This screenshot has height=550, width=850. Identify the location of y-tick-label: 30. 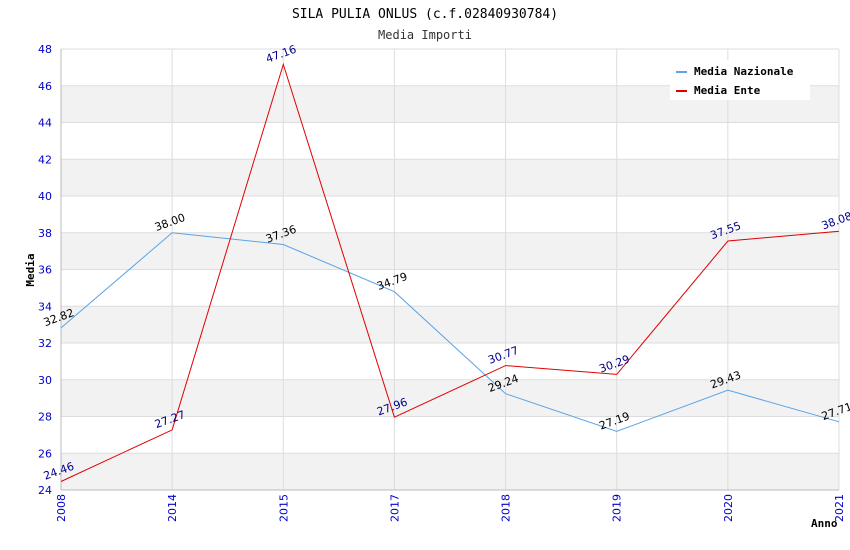
(45, 380).